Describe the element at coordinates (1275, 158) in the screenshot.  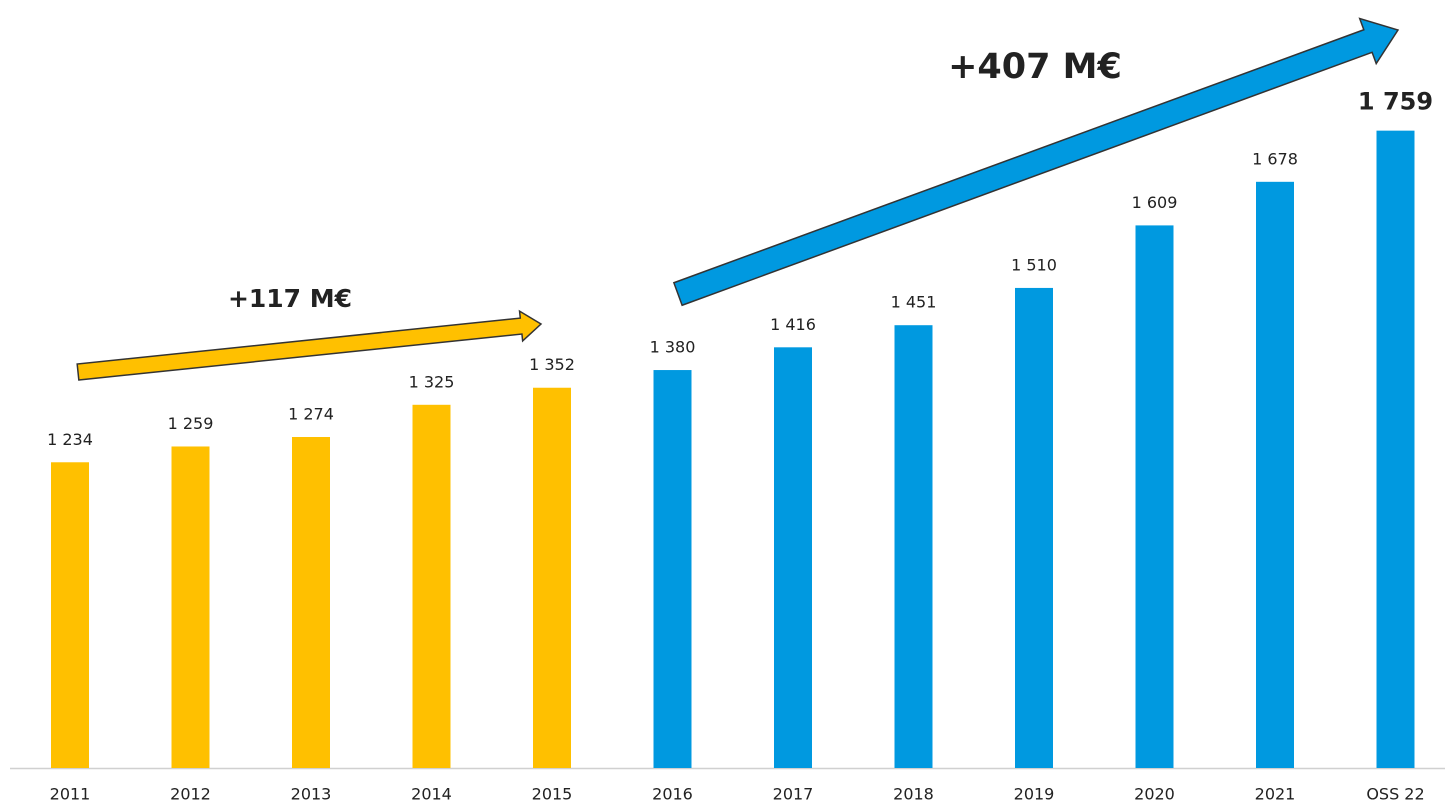
I see `value-label: 1 678` at that location.